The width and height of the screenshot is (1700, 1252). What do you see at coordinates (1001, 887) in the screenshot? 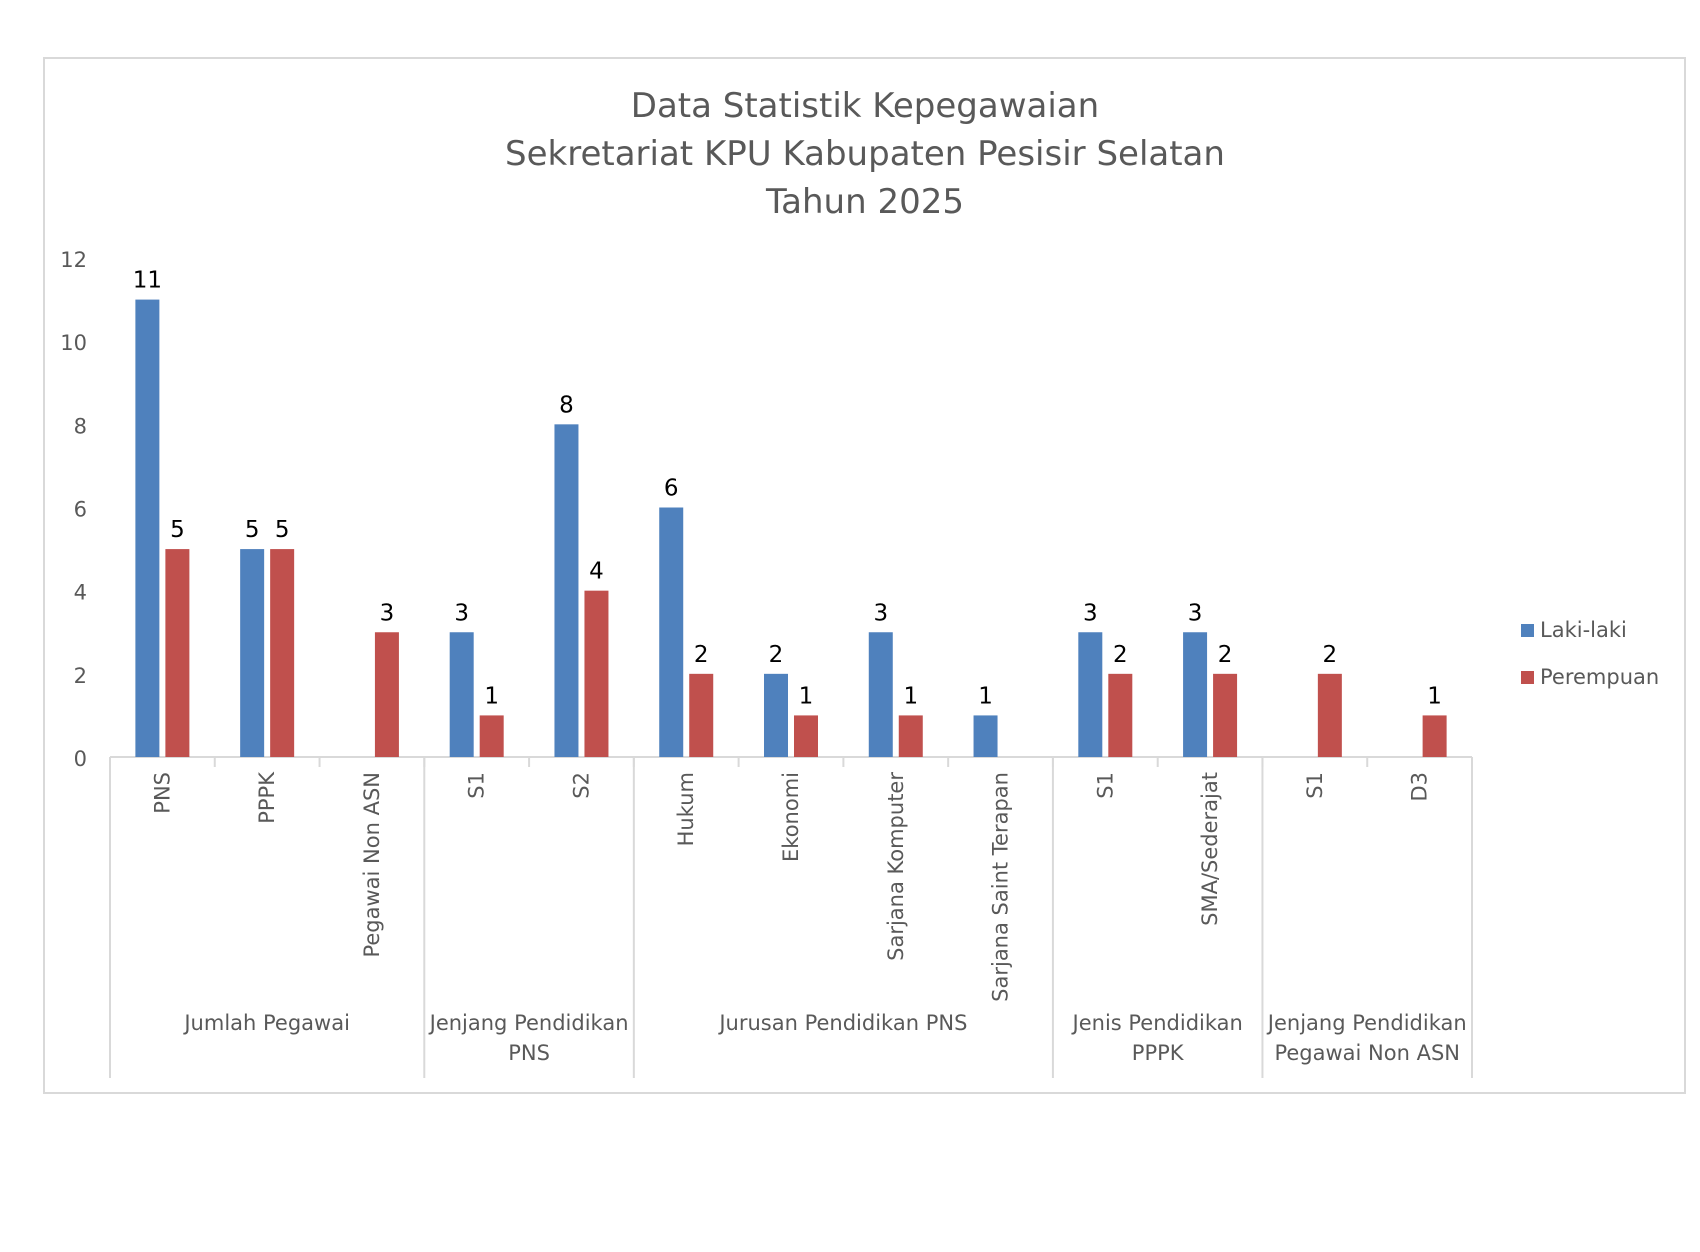
I see `category-label: Sarjana Saint Terapan` at bounding box center [1001, 887].